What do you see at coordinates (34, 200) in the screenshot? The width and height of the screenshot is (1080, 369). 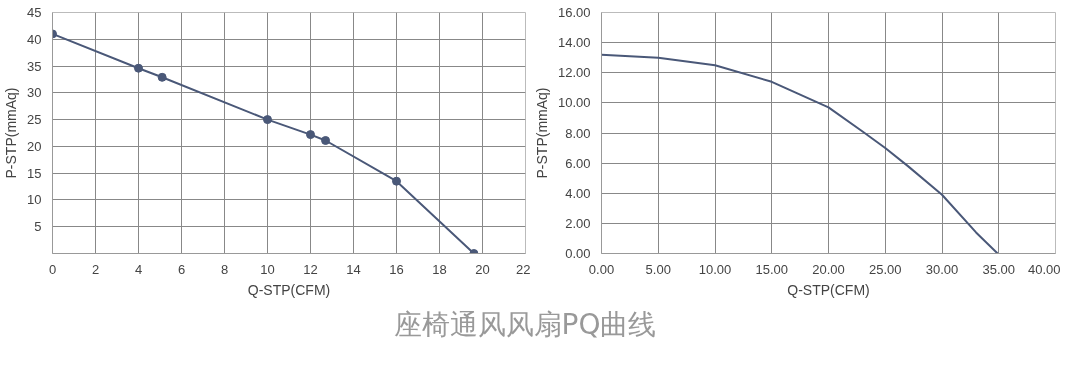 I see `y-tick-label: 10` at bounding box center [34, 200].